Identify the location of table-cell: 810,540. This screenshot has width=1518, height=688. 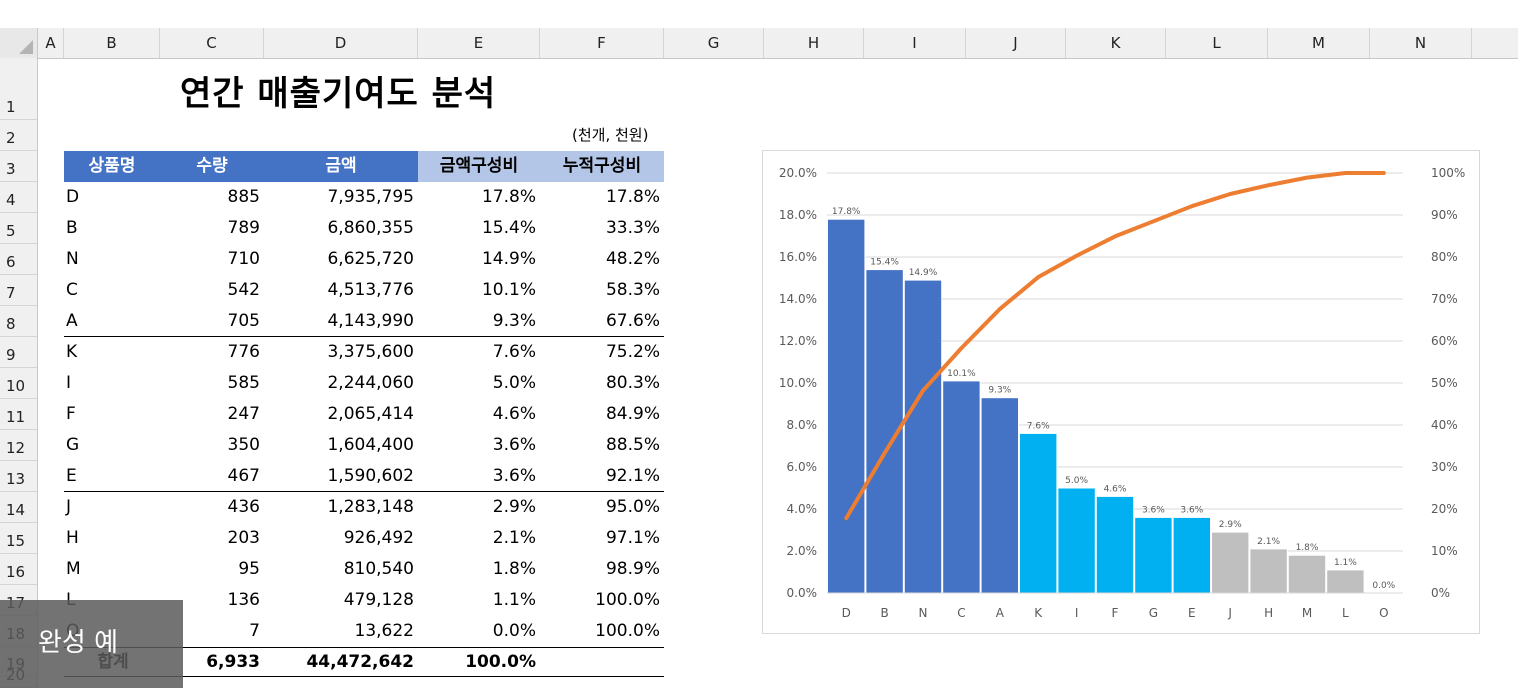
(341, 569).